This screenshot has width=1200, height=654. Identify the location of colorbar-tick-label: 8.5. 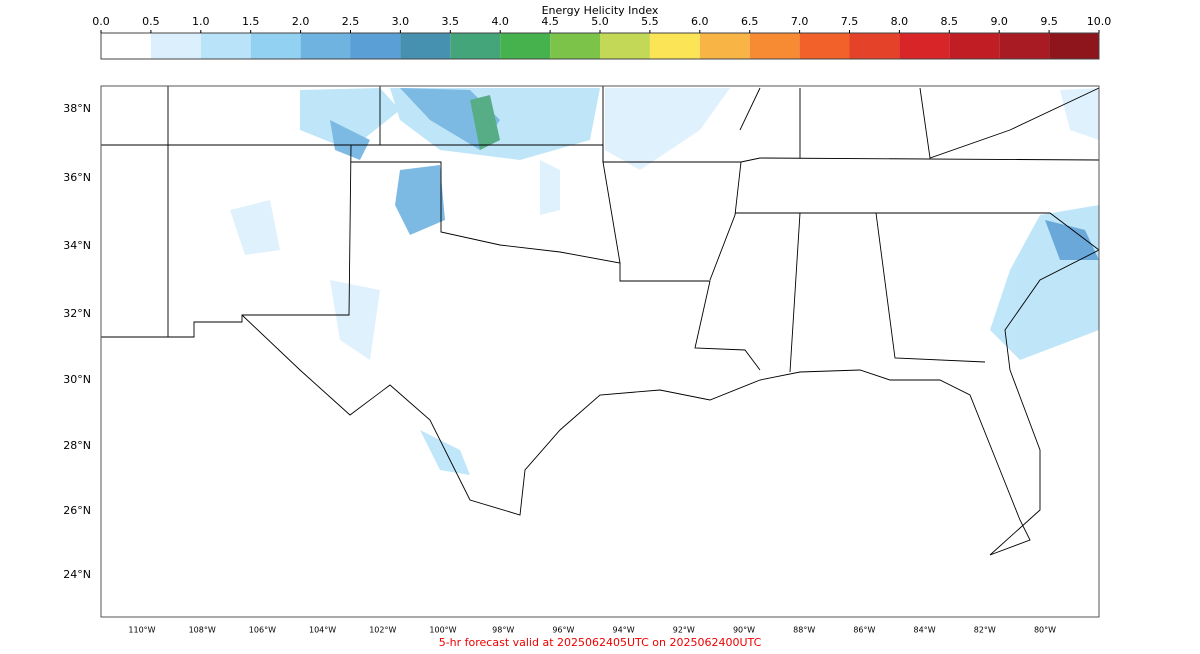
(950, 21).